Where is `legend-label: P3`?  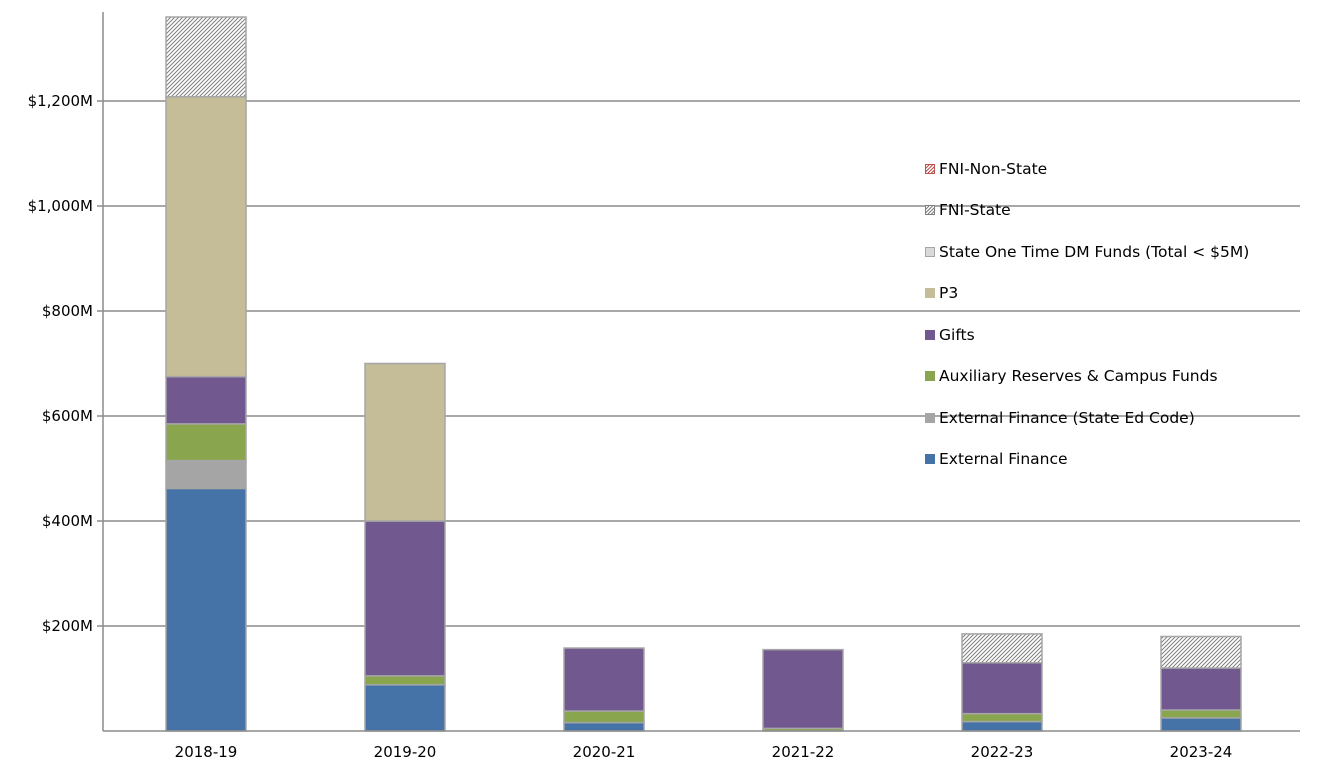
legend-label: P3 is located at coordinates (949, 293).